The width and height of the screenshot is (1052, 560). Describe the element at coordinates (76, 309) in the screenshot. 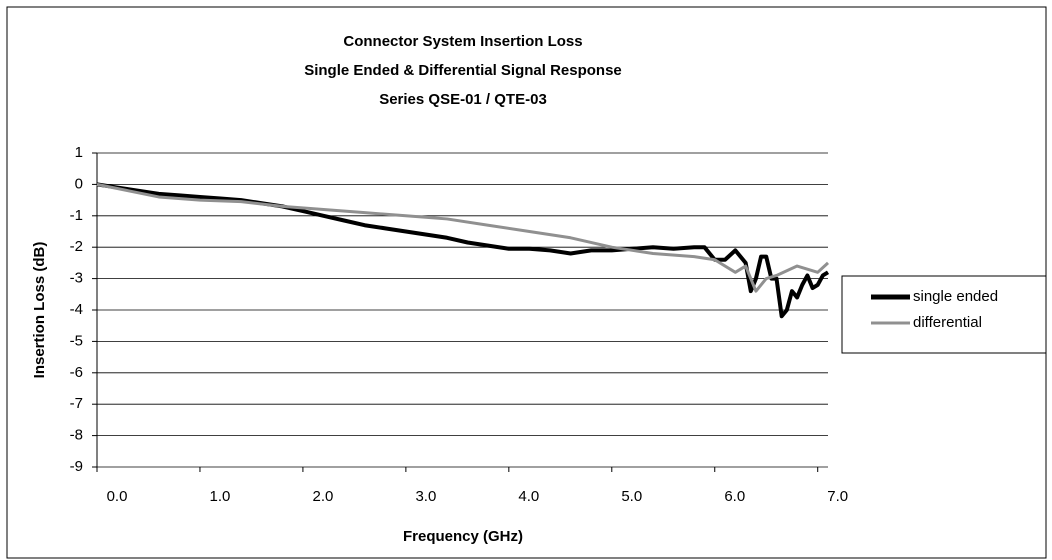

I see `y-tick-label: -4` at that location.